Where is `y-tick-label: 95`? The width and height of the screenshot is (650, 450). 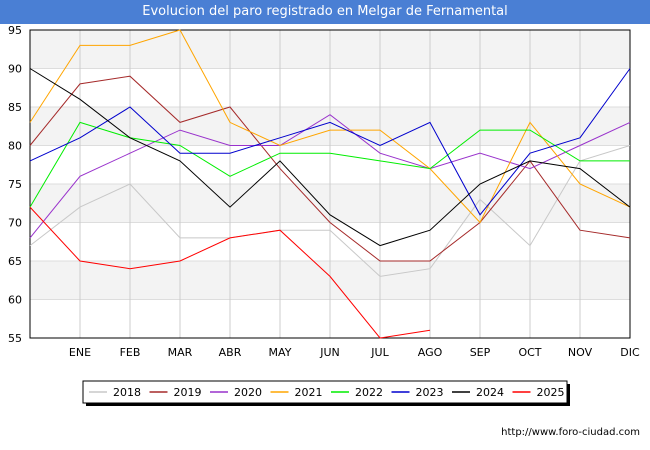
y-tick-label: 95 is located at coordinates (15, 30).